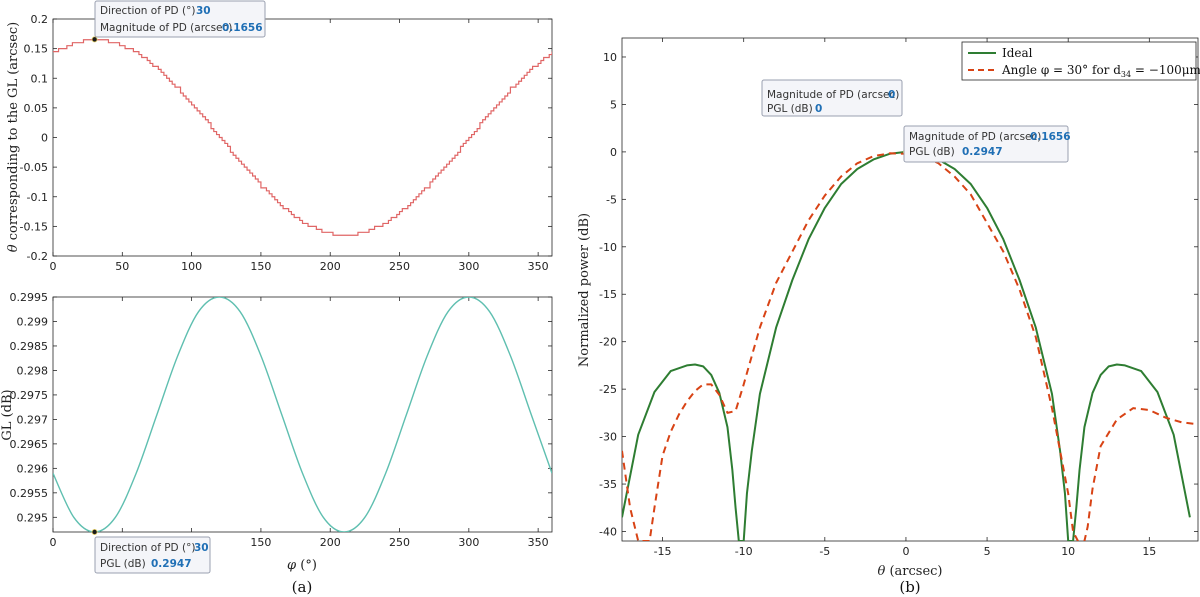 Image resolution: width=1200 pixels, height=597 pixels. I want to click on x-axis-label-b-rest: (arcsec), so click(913, 571).